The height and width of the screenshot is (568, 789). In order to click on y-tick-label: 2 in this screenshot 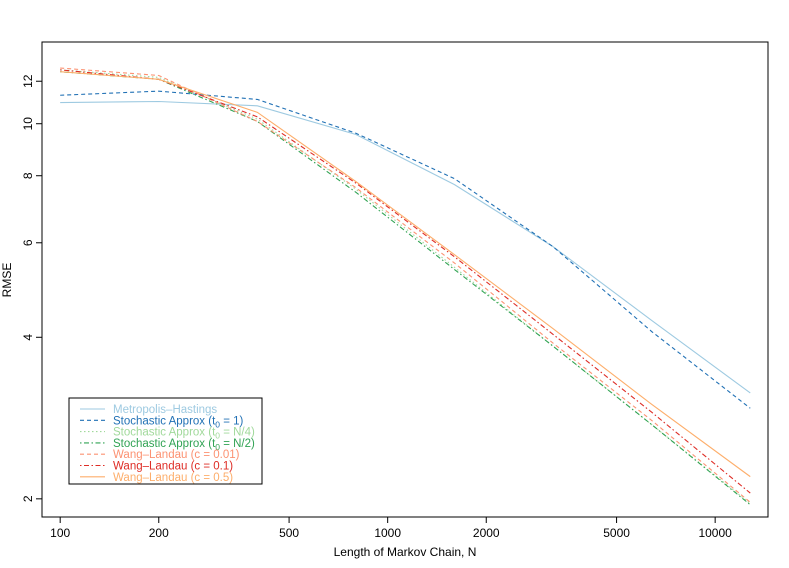, I will do `click(28, 498)`.